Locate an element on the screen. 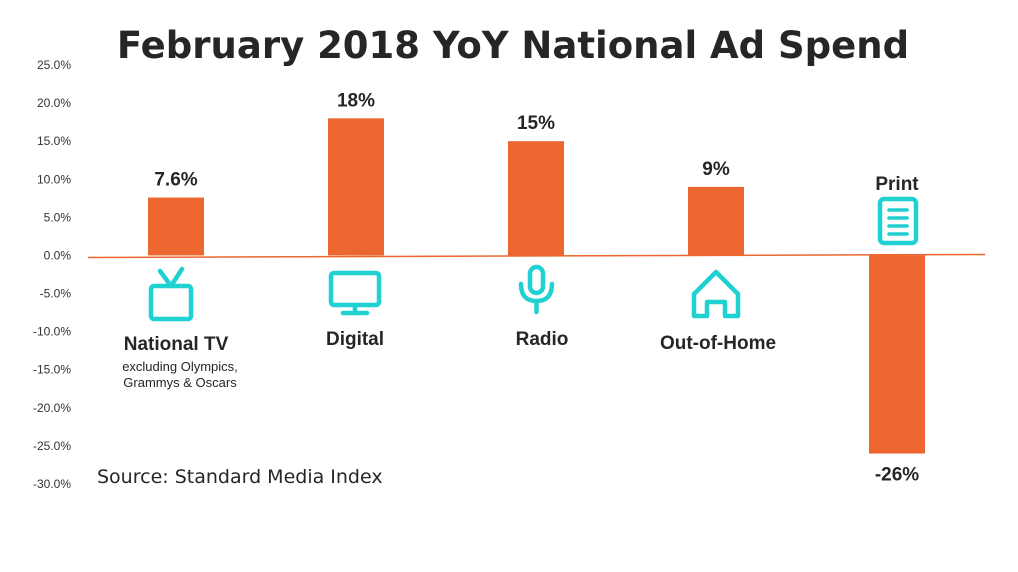  y-tick-label: 0.0% is located at coordinates (58, 255).